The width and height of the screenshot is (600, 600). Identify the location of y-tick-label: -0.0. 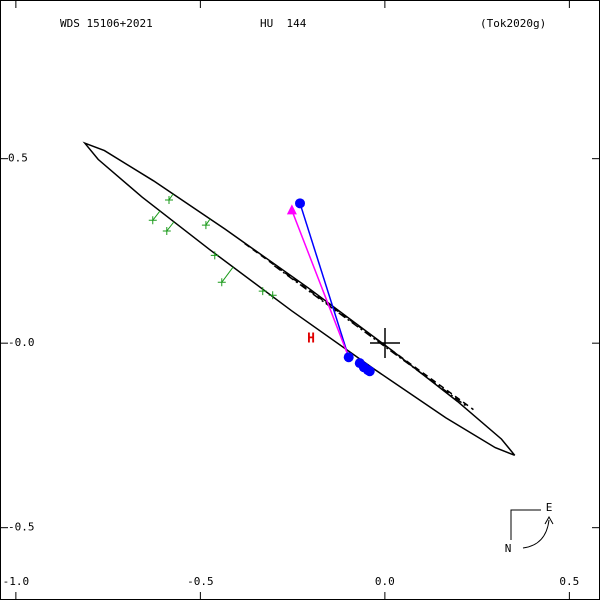
(21, 342).